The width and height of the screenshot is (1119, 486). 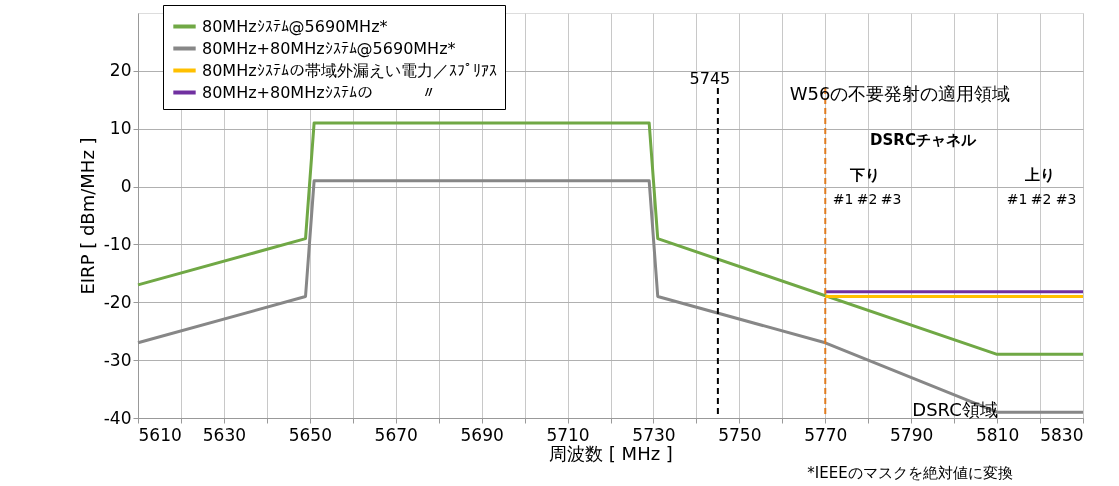 What do you see at coordinates (910, 473) in the screenshot?
I see `text: *IEEEのマスクを絶対値に変換` at bounding box center [910, 473].